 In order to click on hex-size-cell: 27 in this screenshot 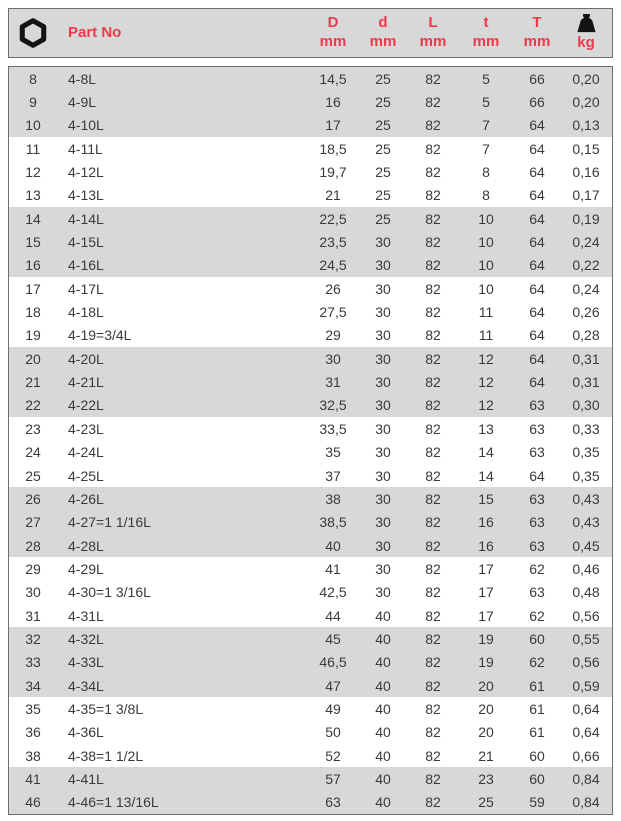, I will do `click(33, 522)`.